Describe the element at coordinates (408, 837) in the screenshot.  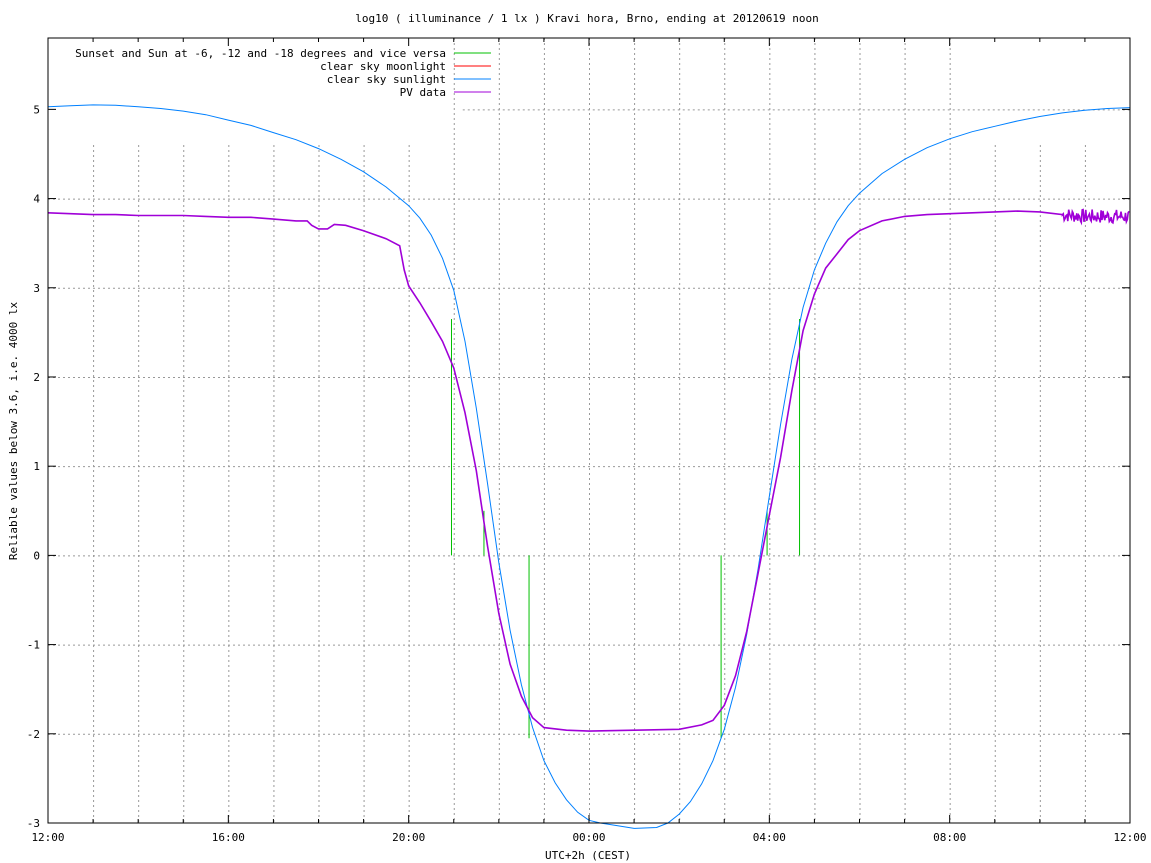
I see `x-tick-label: 20:00` at that location.